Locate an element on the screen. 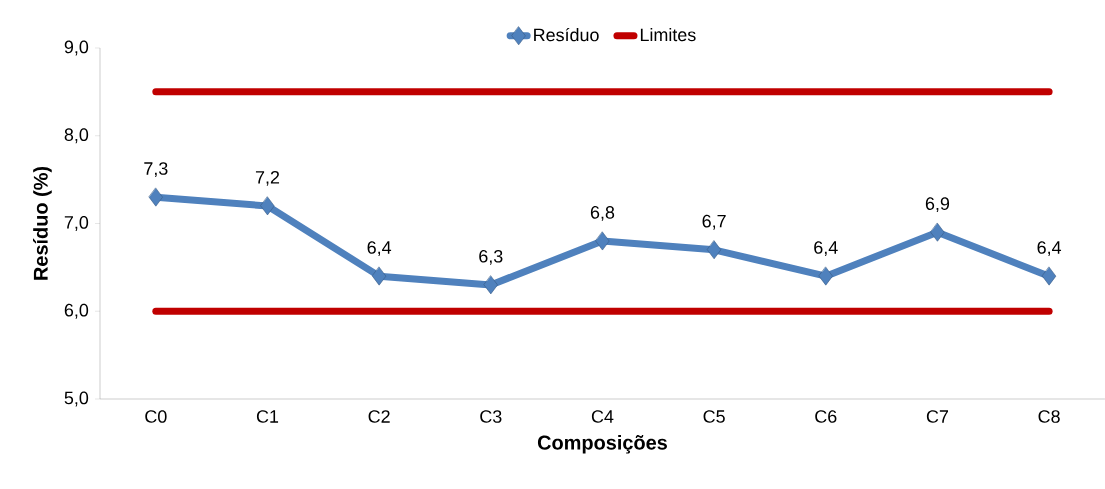  x-tick-label: C0 is located at coordinates (156, 416).